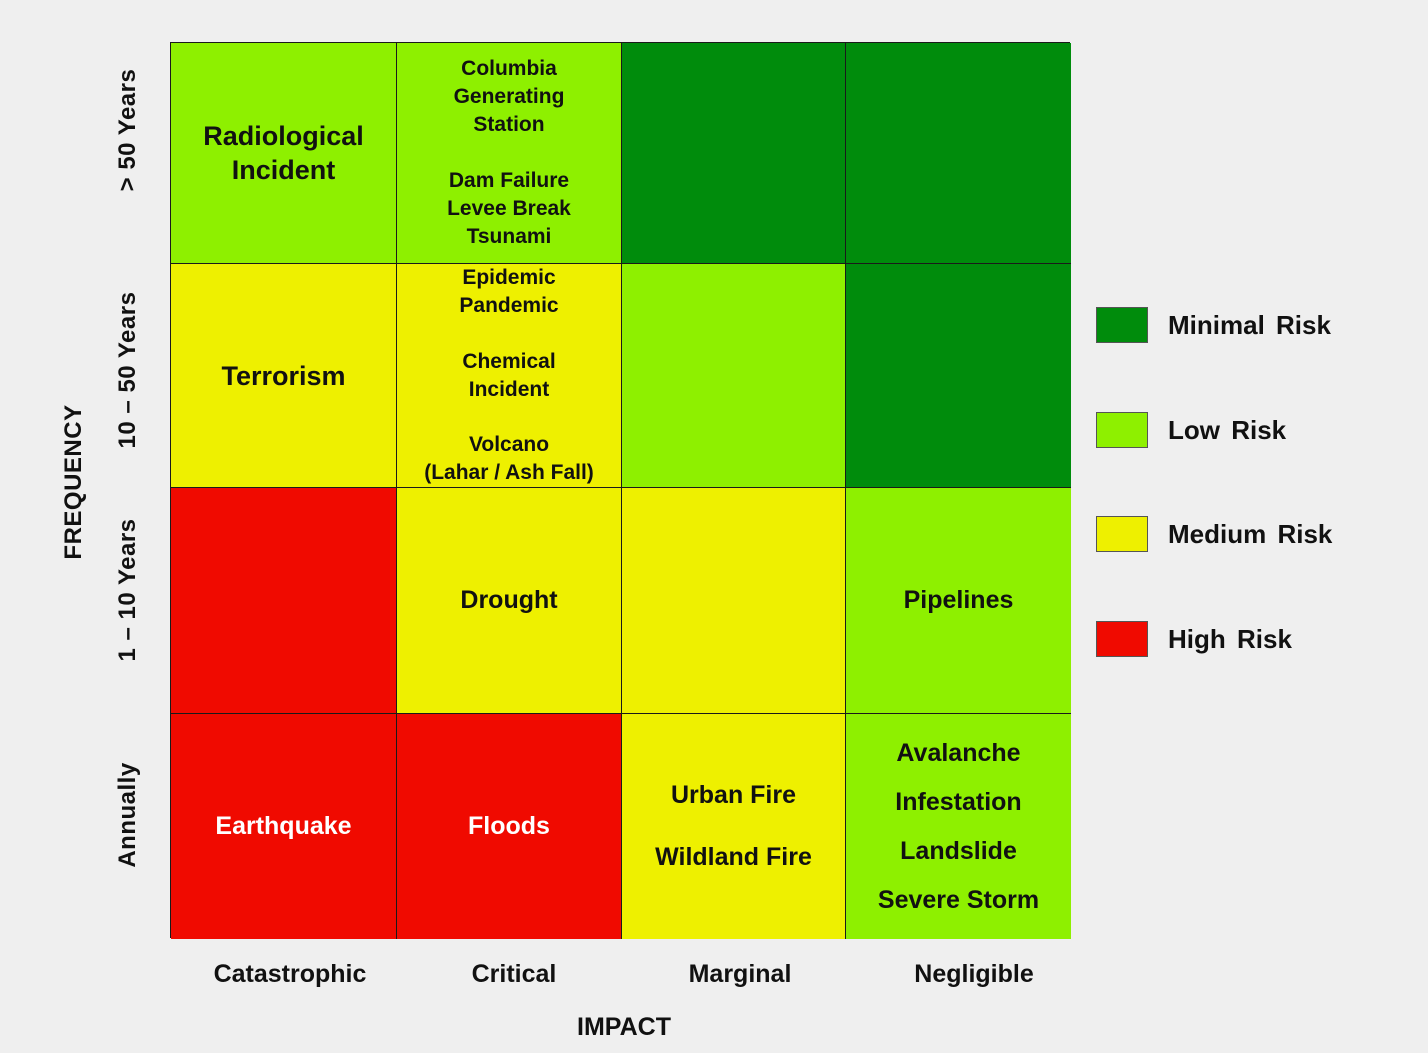  Describe the element at coordinates (127, 590) in the screenshot. I see `y-tick-label: 1 – 10 Years` at that location.